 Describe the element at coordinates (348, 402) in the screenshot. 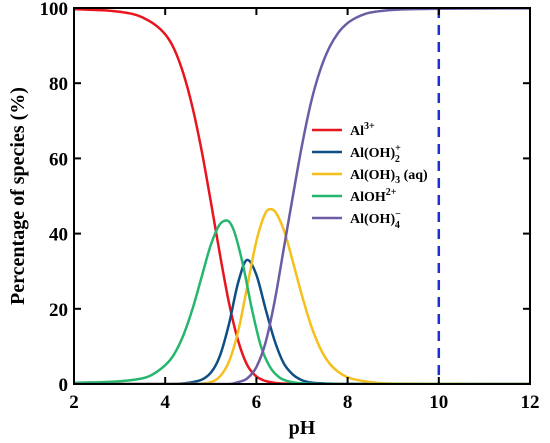

I see `x-tick-label: 8` at that location.